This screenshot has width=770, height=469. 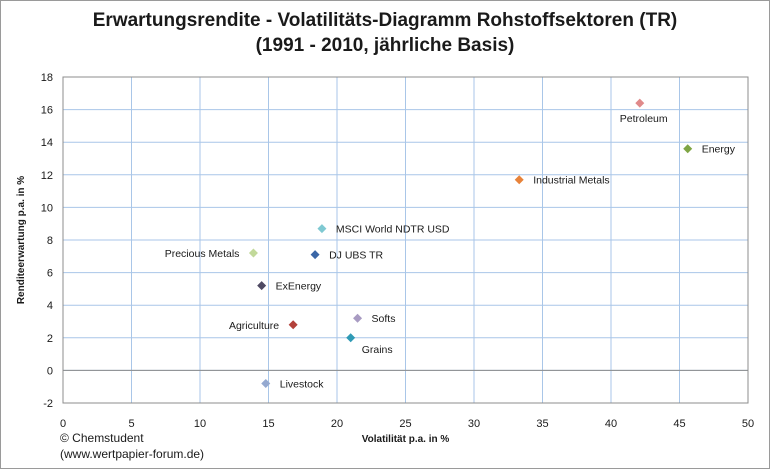 I want to click on x-tick-label: 30, so click(x=474, y=424).